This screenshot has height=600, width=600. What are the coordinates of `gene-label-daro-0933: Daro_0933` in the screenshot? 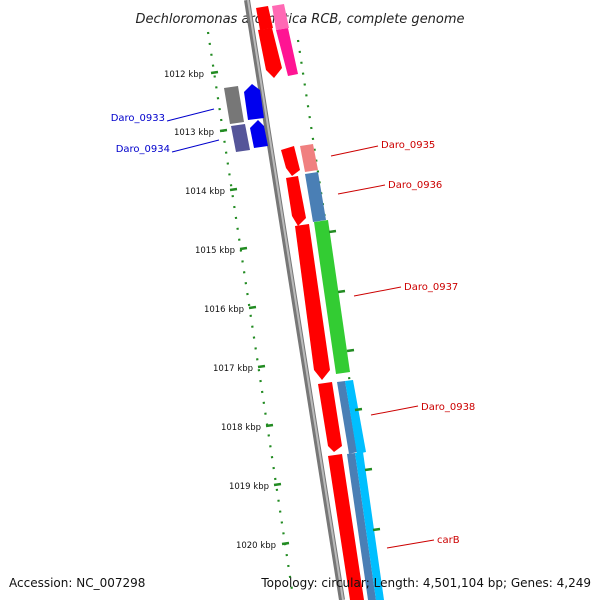 It's located at (138, 118).